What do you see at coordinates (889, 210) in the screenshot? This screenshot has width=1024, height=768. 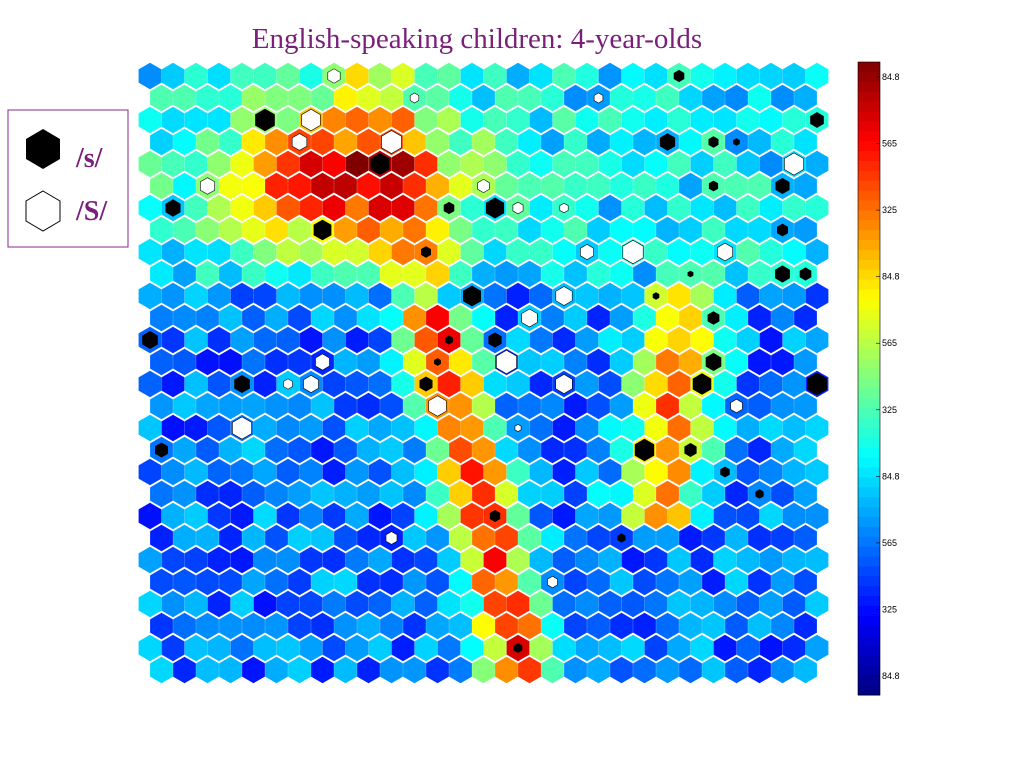 I see `colorbar-label: 325` at bounding box center [889, 210].